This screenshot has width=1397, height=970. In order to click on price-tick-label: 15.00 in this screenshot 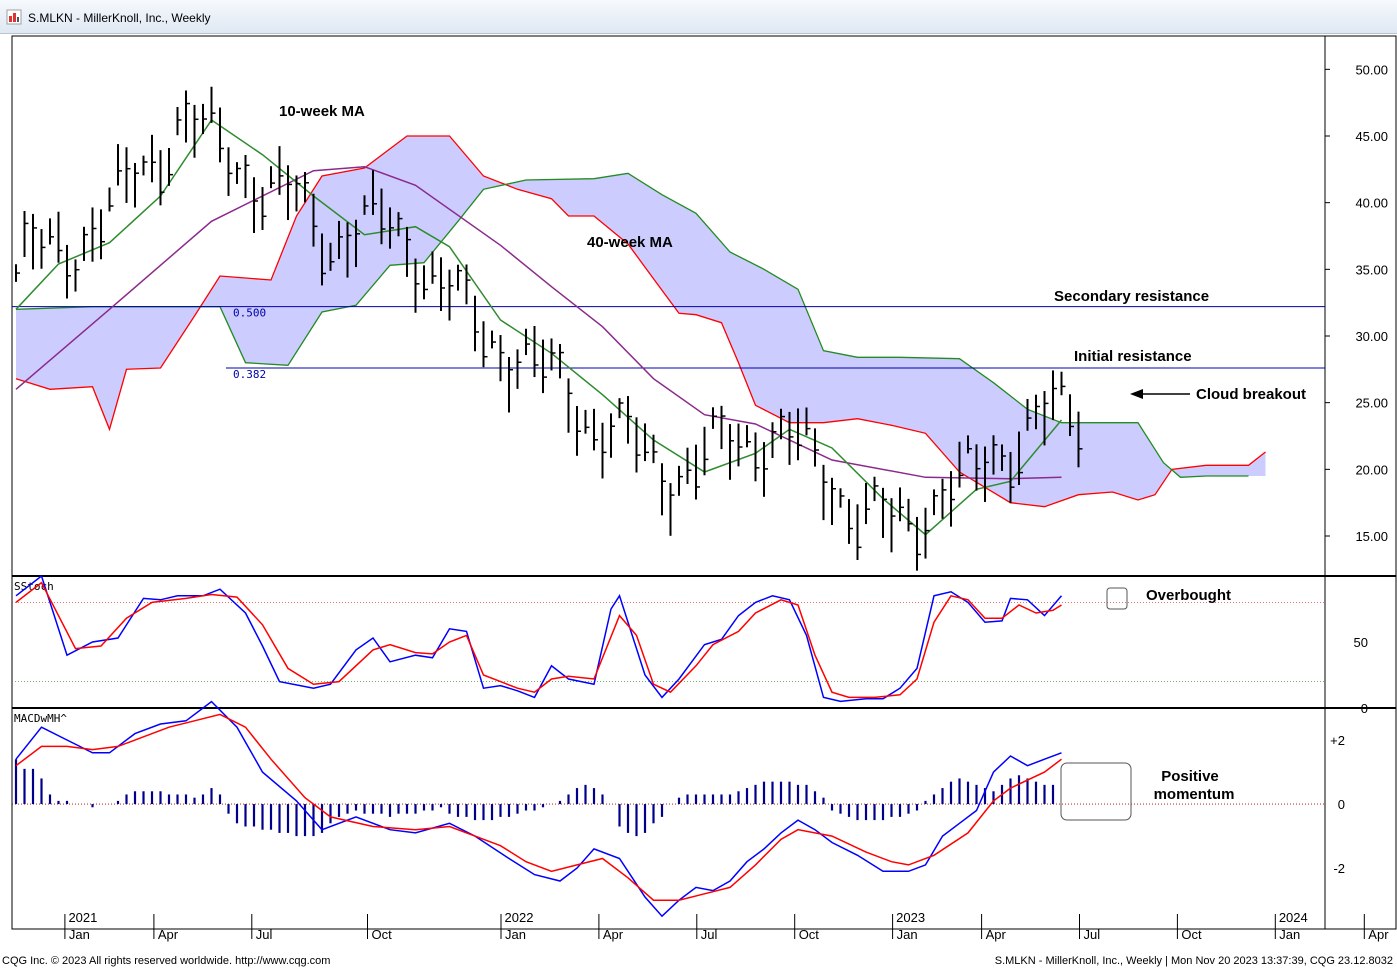, I will do `click(1371, 536)`.